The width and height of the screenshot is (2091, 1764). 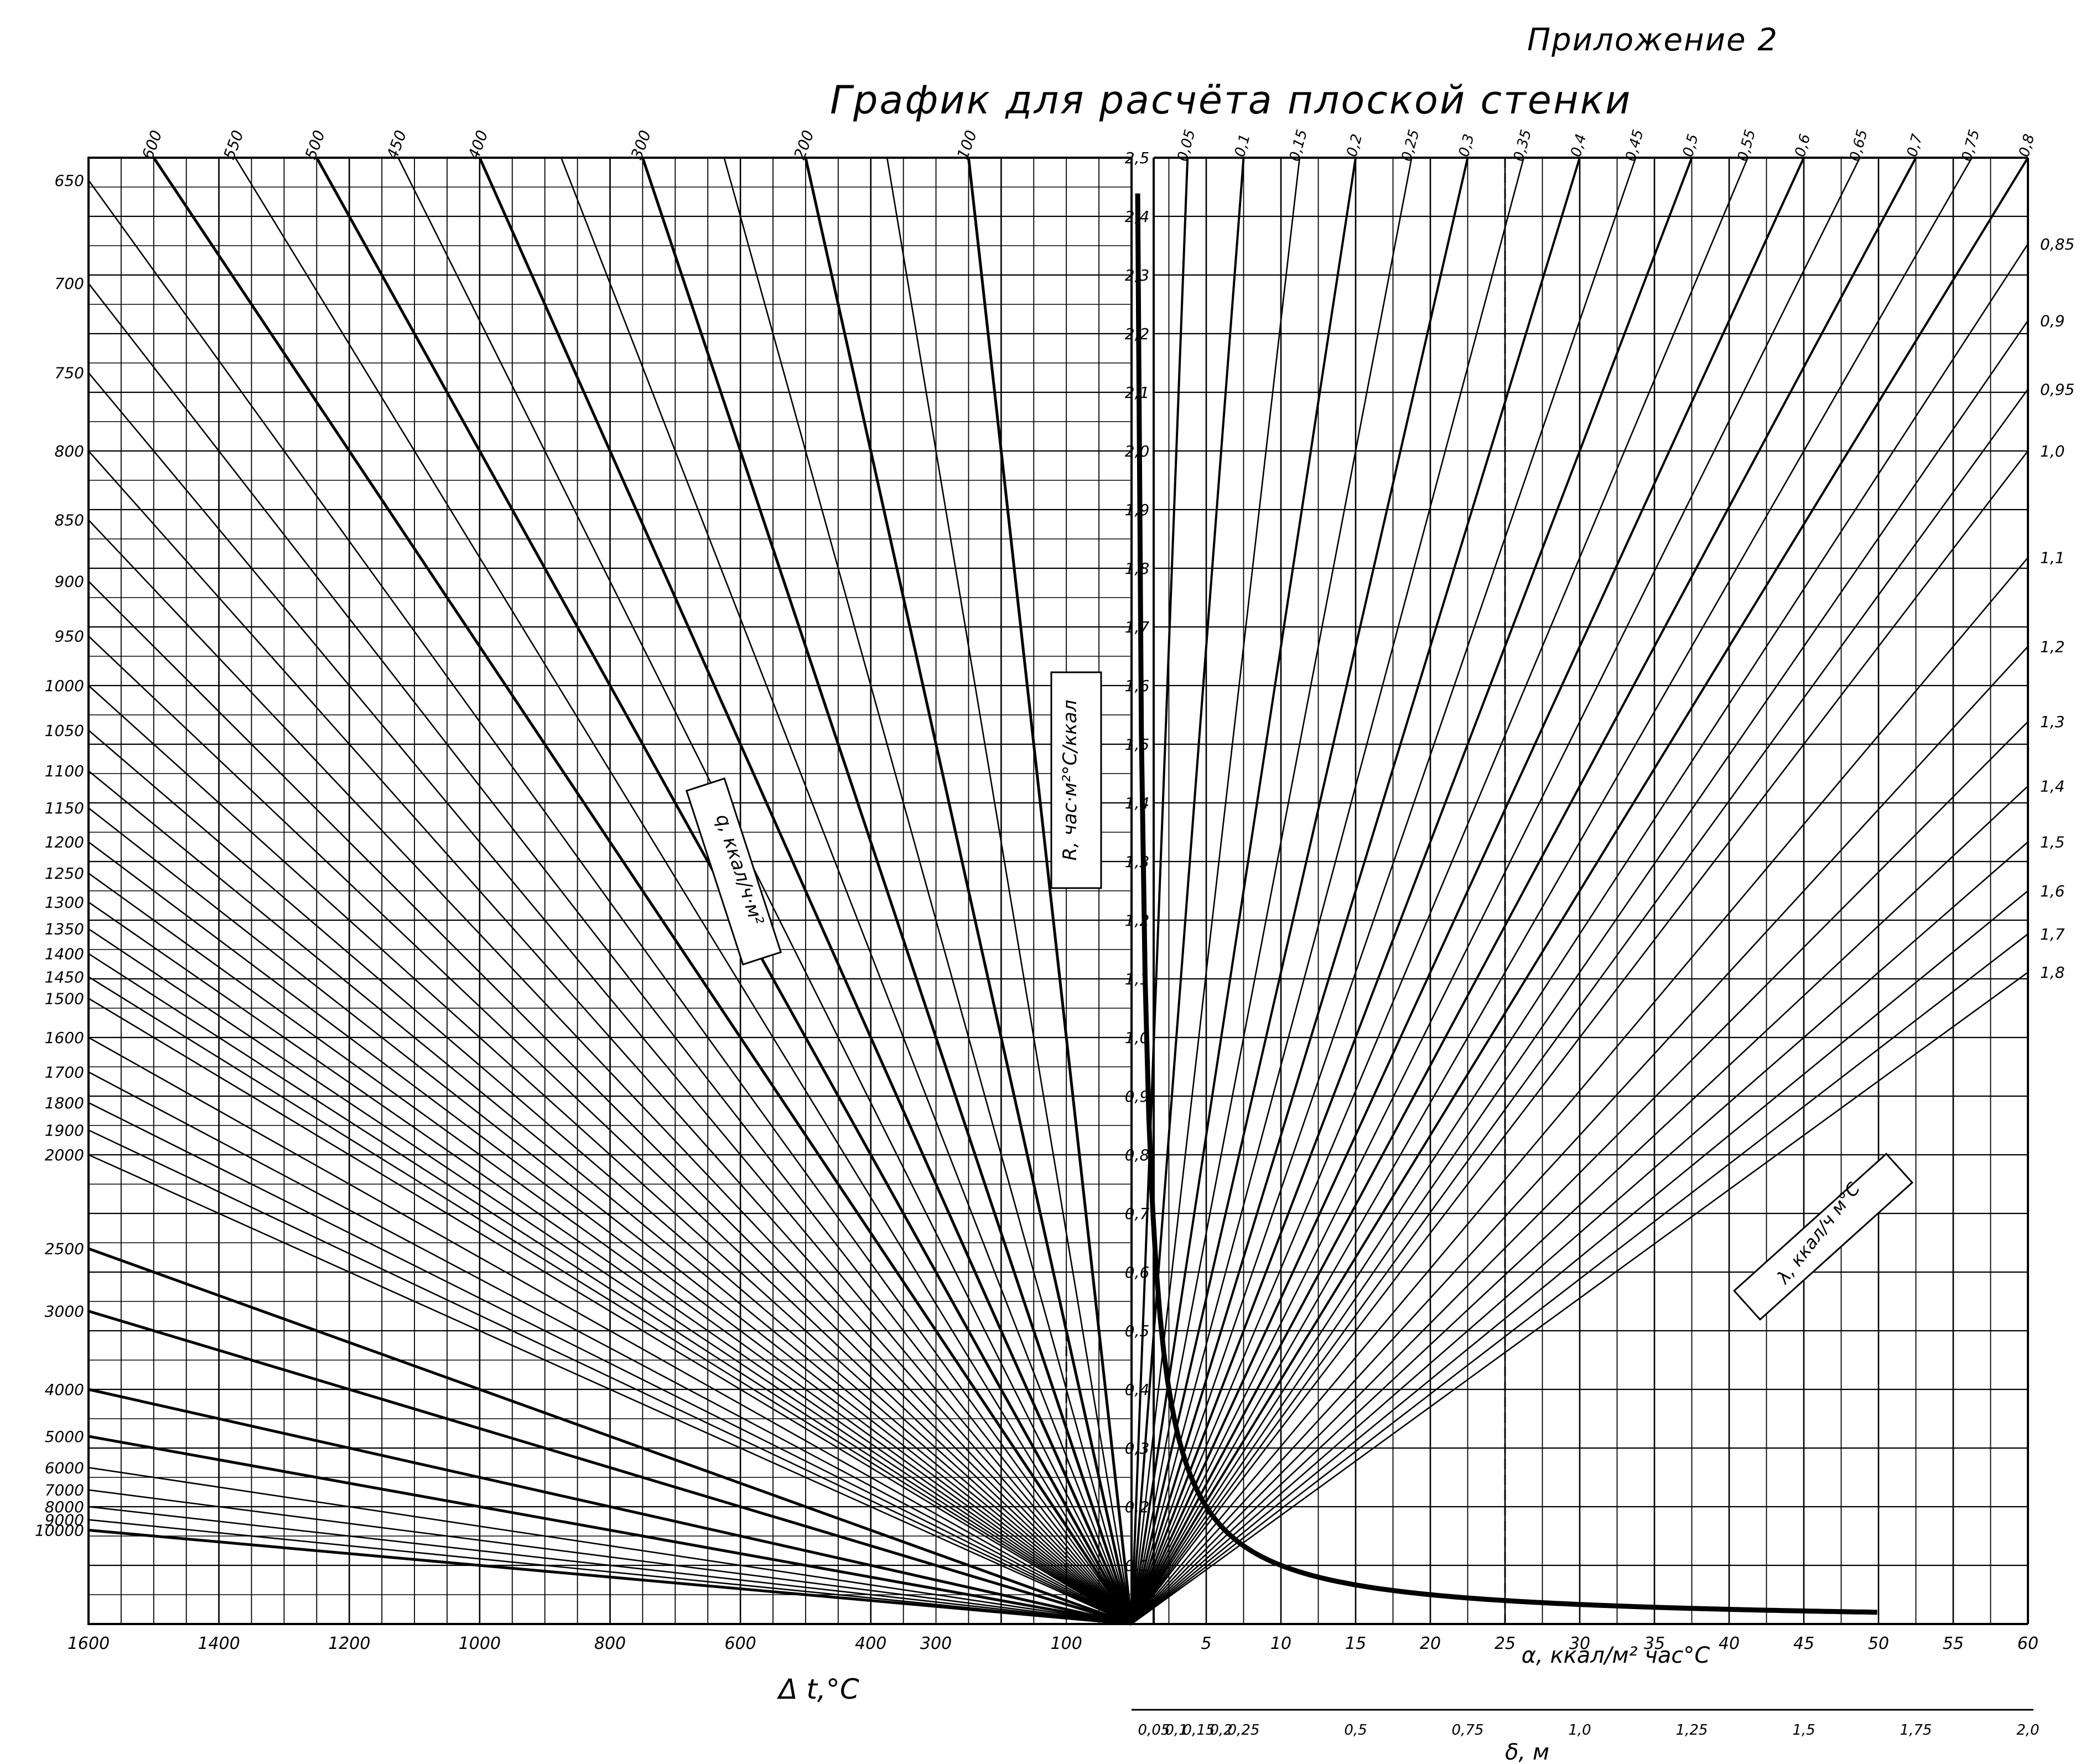 What do you see at coordinates (64, 1038) in the screenshot?
I see `left-scale-tick: 1600` at bounding box center [64, 1038].